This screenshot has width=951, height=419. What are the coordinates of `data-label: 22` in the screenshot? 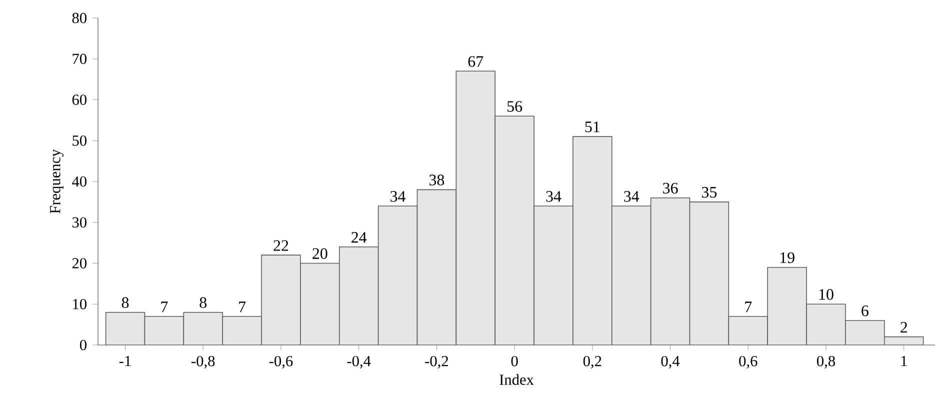 It's located at (281, 245).